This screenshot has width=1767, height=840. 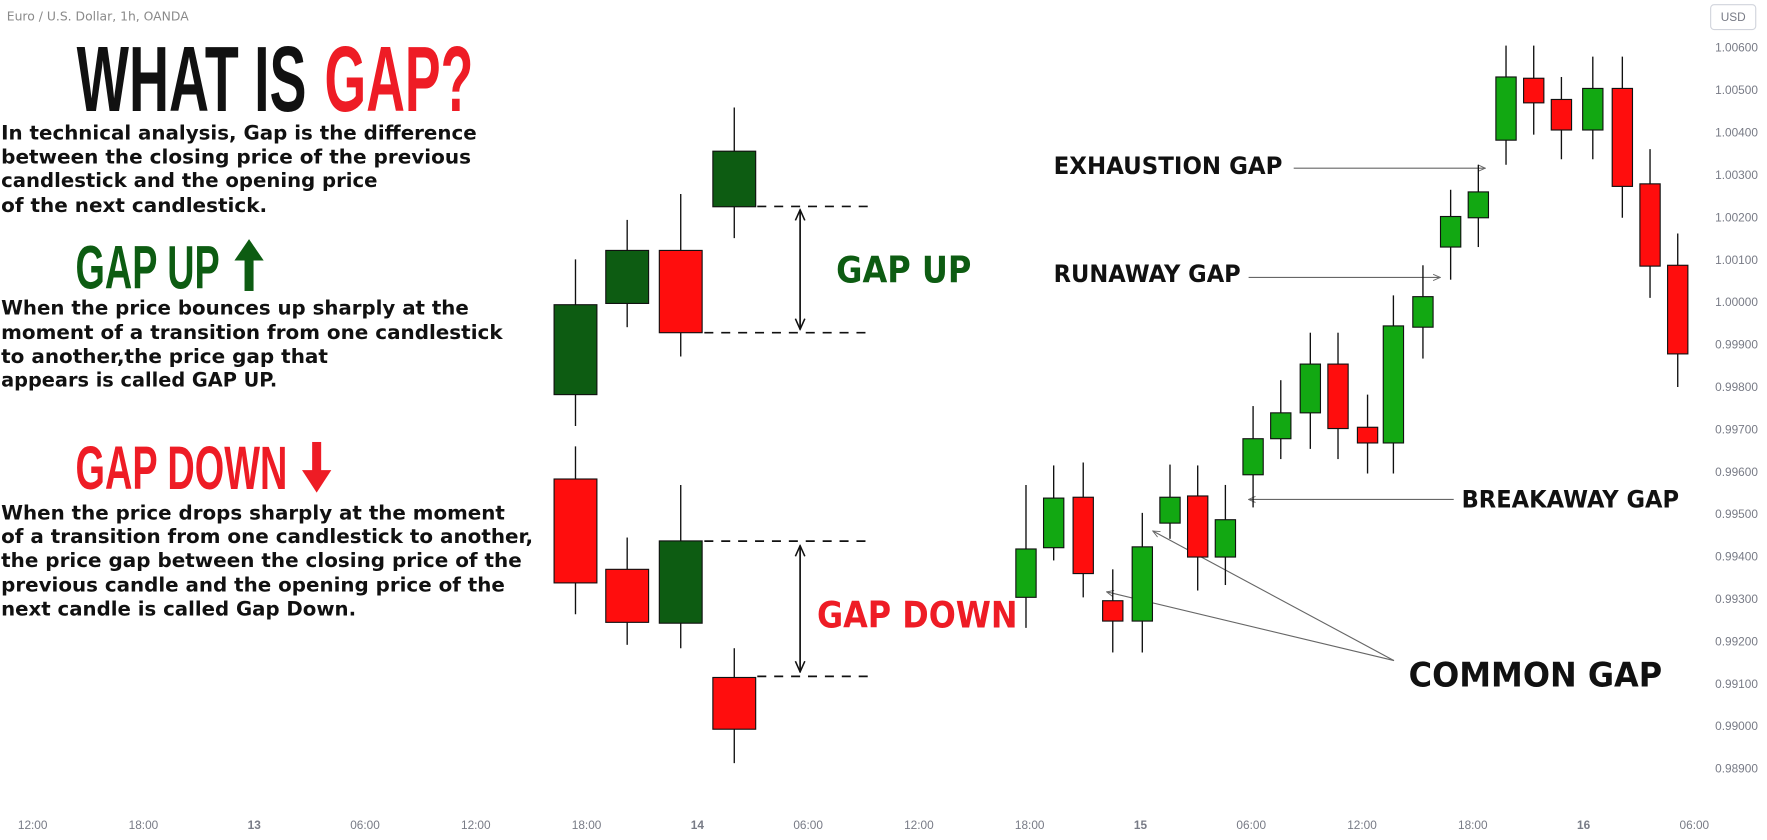 What do you see at coordinates (903, 271) in the screenshot?
I see `gap-up-label: GAP UP` at bounding box center [903, 271].